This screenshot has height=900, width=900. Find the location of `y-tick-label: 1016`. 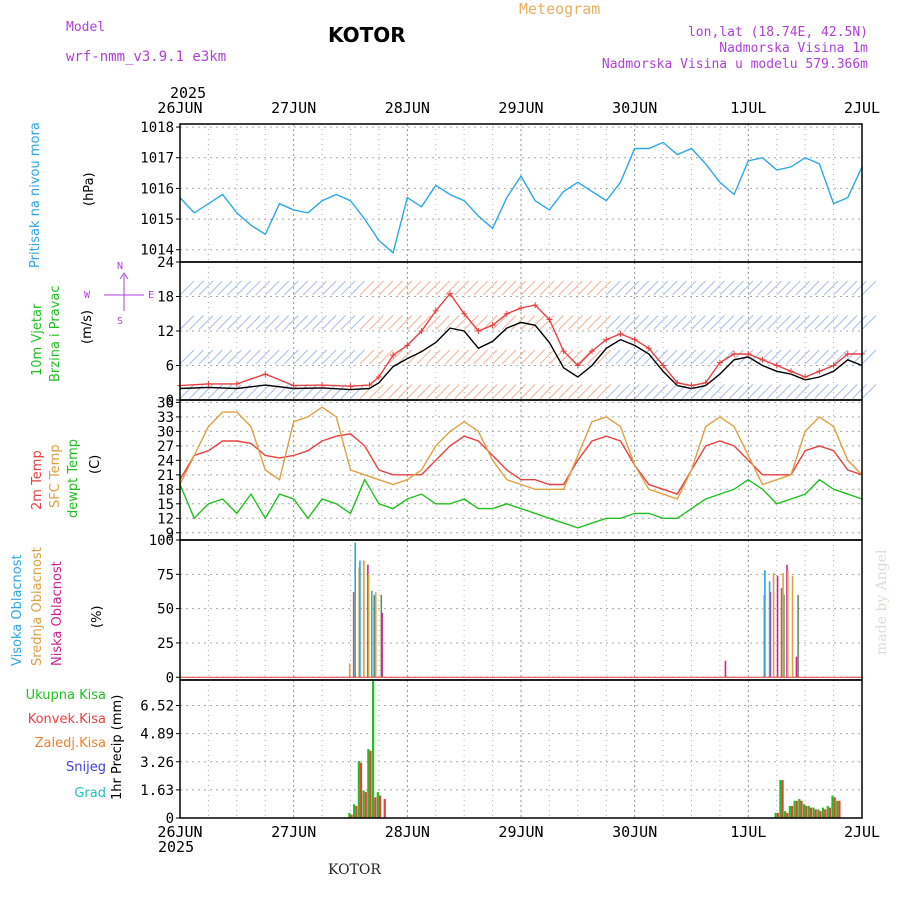

y-tick-label: 1016 is located at coordinates (157, 189).